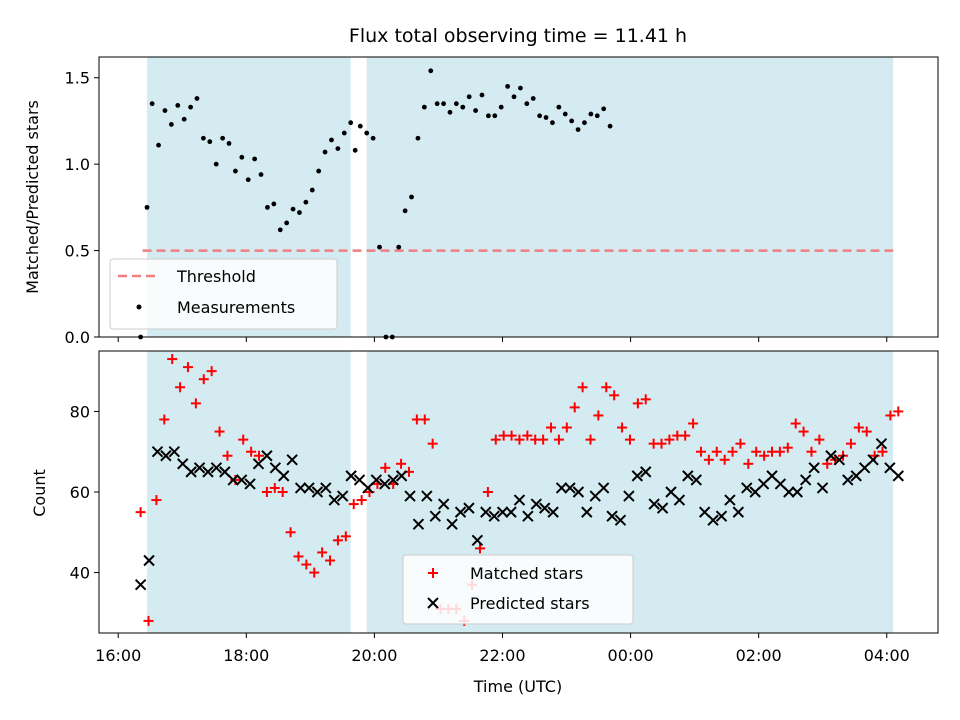 The width and height of the screenshot is (960, 720). Describe the element at coordinates (77, 337) in the screenshot. I see `y-tick-label: 0.0` at that location.